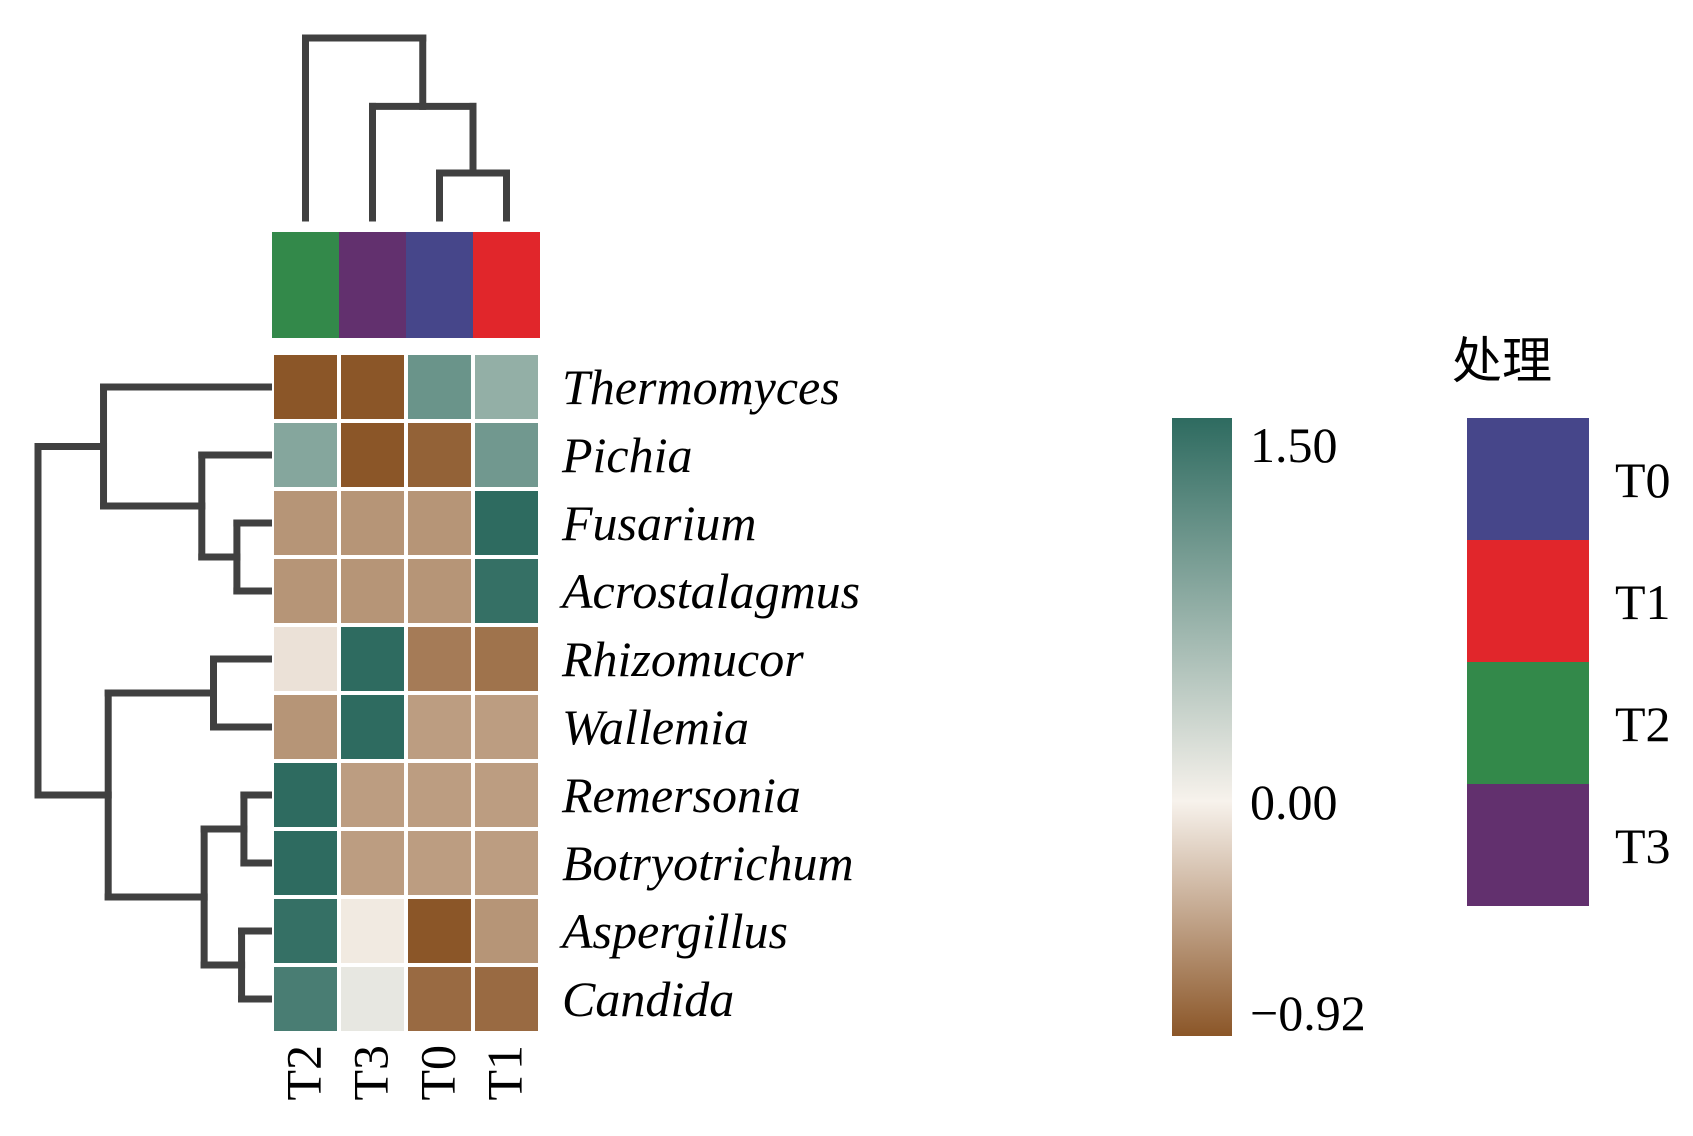 The width and height of the screenshot is (1693, 1136). What do you see at coordinates (438, 1073) in the screenshot?
I see `column-label: T0` at bounding box center [438, 1073].